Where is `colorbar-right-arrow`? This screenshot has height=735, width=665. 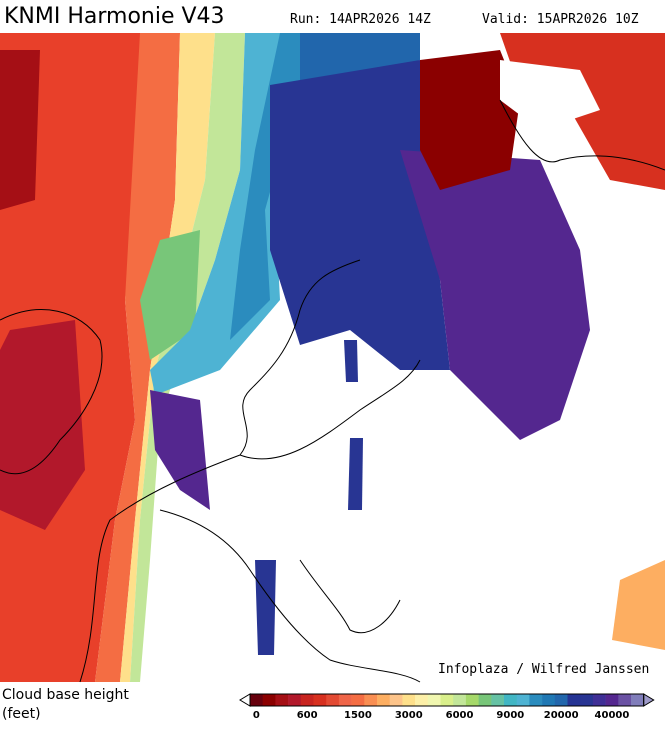
colorbar-right-arrow is located at coordinates (649, 700).